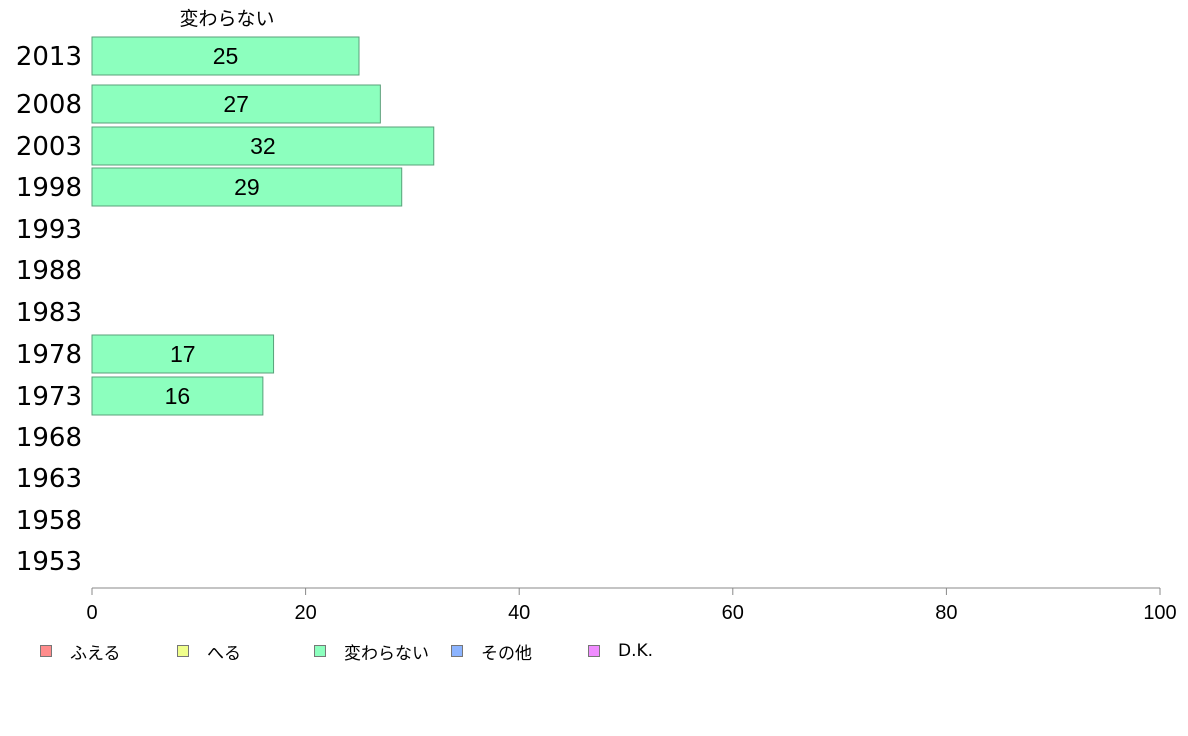 The height and width of the screenshot is (736, 1188). What do you see at coordinates (1159, 613) in the screenshot?
I see `x-tick-label: 100` at bounding box center [1159, 613].